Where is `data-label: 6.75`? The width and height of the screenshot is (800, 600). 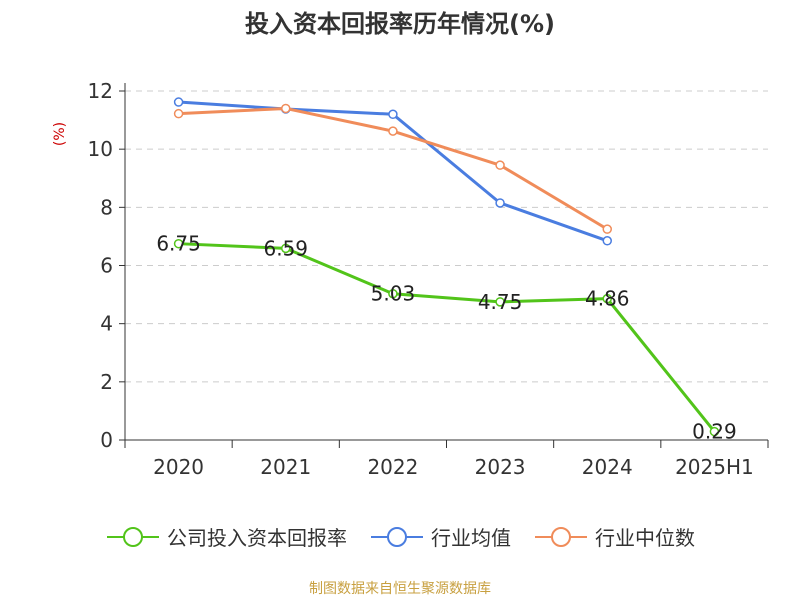
data-label: 6.75 is located at coordinates (178, 244).